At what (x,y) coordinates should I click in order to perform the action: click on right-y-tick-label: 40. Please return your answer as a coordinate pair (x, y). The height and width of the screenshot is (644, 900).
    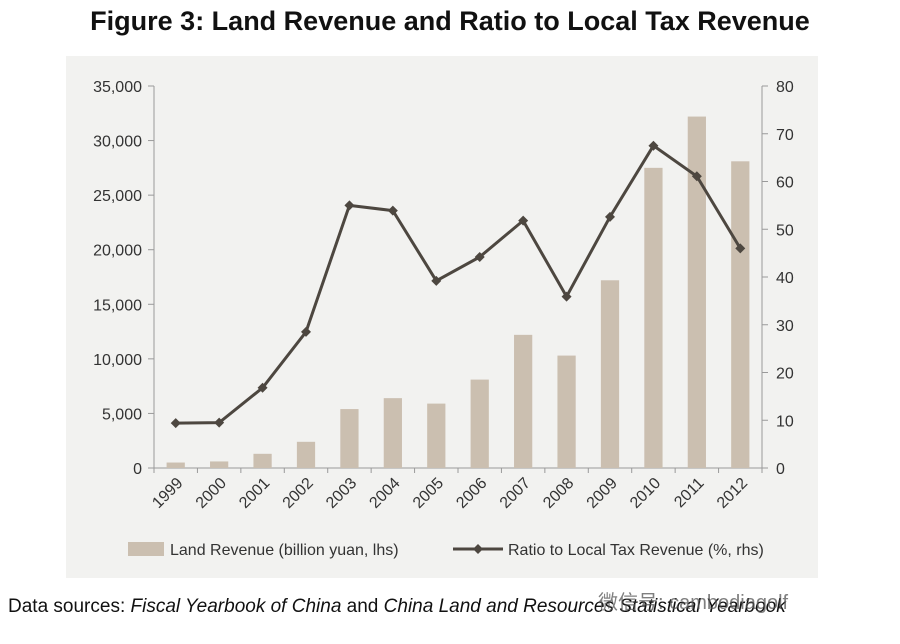
    Looking at the image, I should click on (785, 278).